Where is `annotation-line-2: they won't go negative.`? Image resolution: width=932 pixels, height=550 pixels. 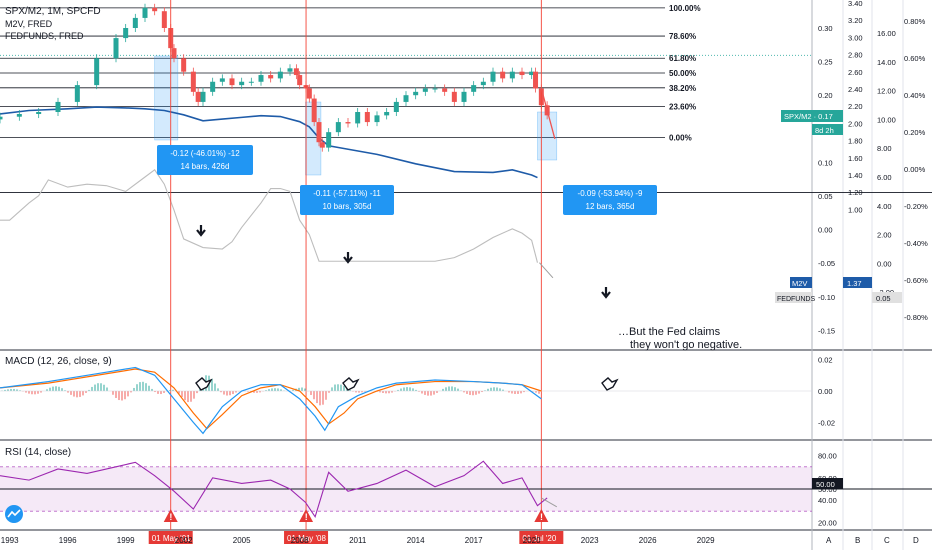 annotation-line-2: they won't go negative. is located at coordinates (686, 345).